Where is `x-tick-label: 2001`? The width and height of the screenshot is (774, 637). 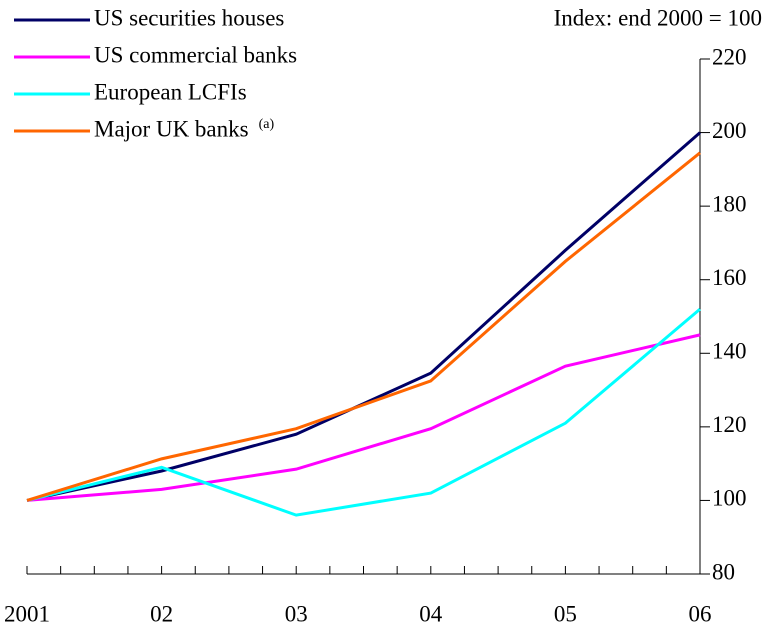
x-tick-label: 2001 is located at coordinates (27, 613).